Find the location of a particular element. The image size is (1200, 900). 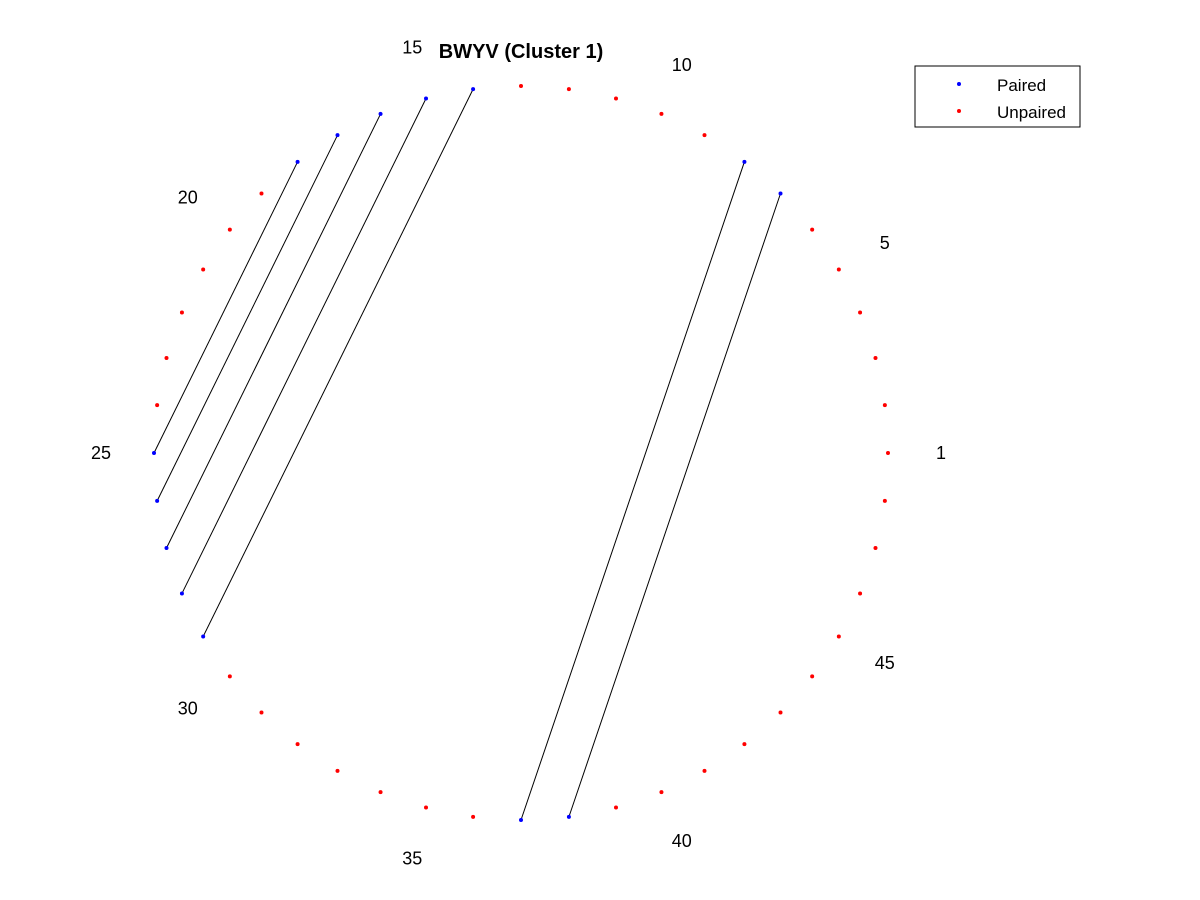

position-label-45: 45 is located at coordinates (885, 663).